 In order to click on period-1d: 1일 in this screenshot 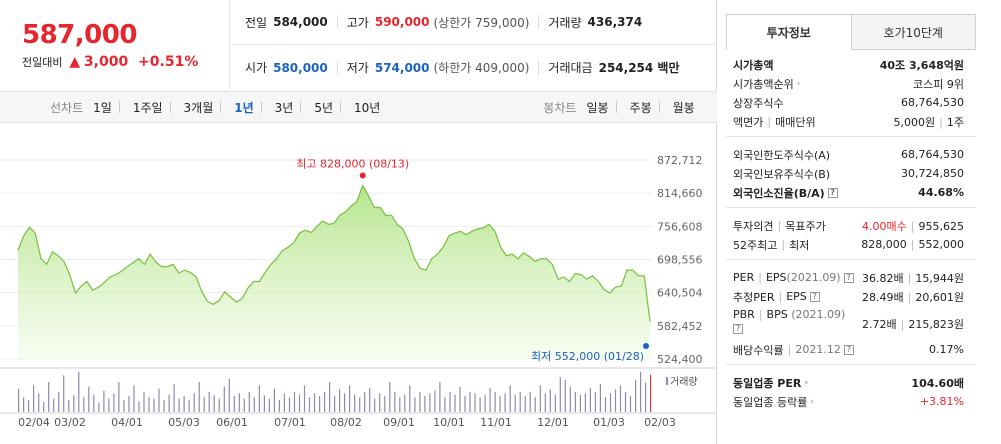, I will do `click(102, 107)`.